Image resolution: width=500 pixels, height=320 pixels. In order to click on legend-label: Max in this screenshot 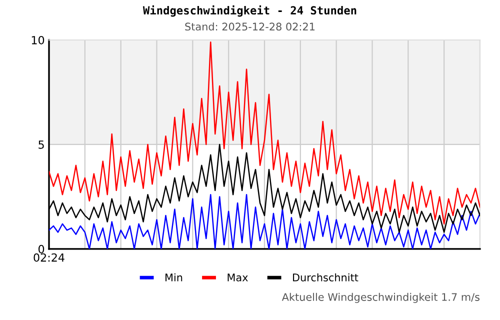, I will do `click(238, 278)`.